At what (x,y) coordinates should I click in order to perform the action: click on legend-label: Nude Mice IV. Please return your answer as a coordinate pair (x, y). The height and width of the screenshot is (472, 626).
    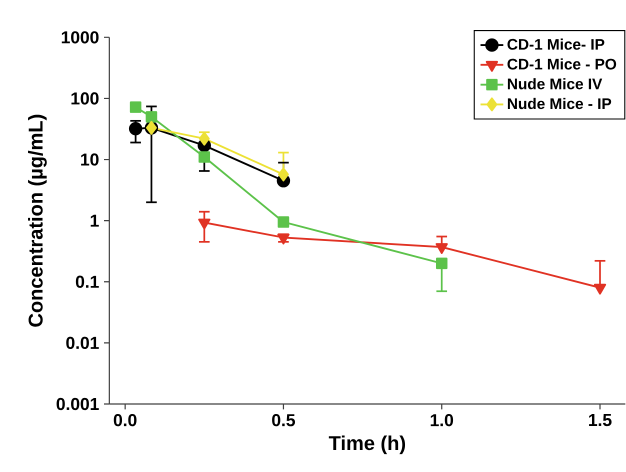
    Looking at the image, I should click on (555, 84).